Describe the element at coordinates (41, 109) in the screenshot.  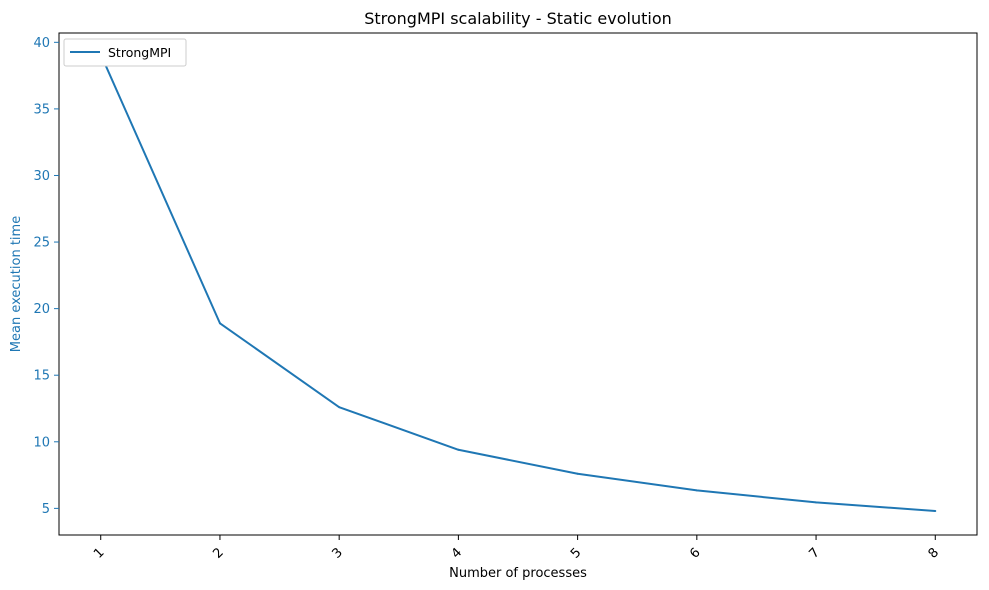
I see `y-tick-label: 35` at that location.